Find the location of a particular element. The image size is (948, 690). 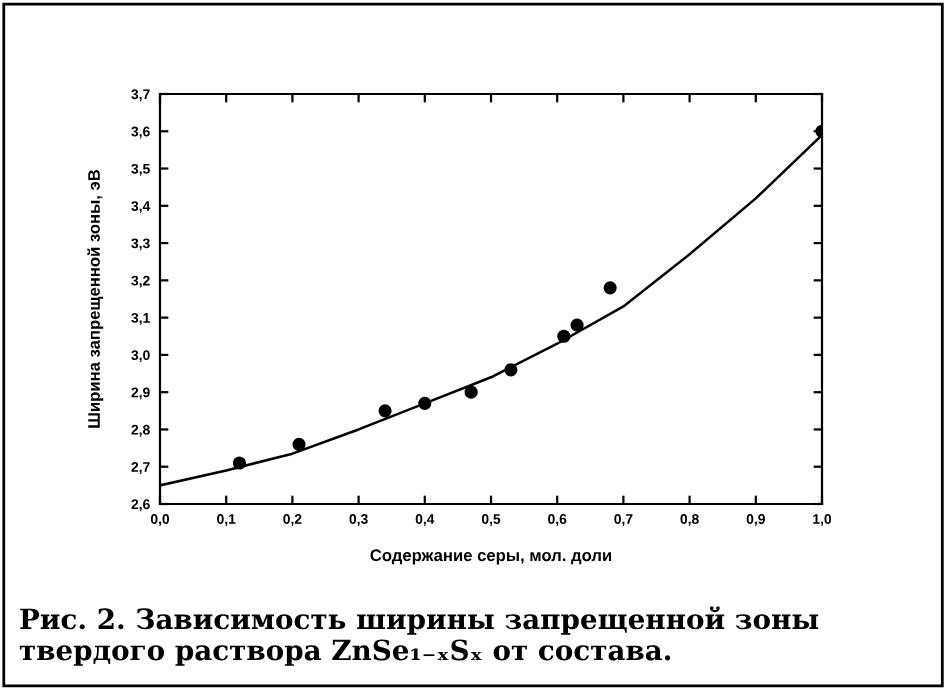

x-axis-title: Содержание серы, мол. доли is located at coordinates (491, 557).